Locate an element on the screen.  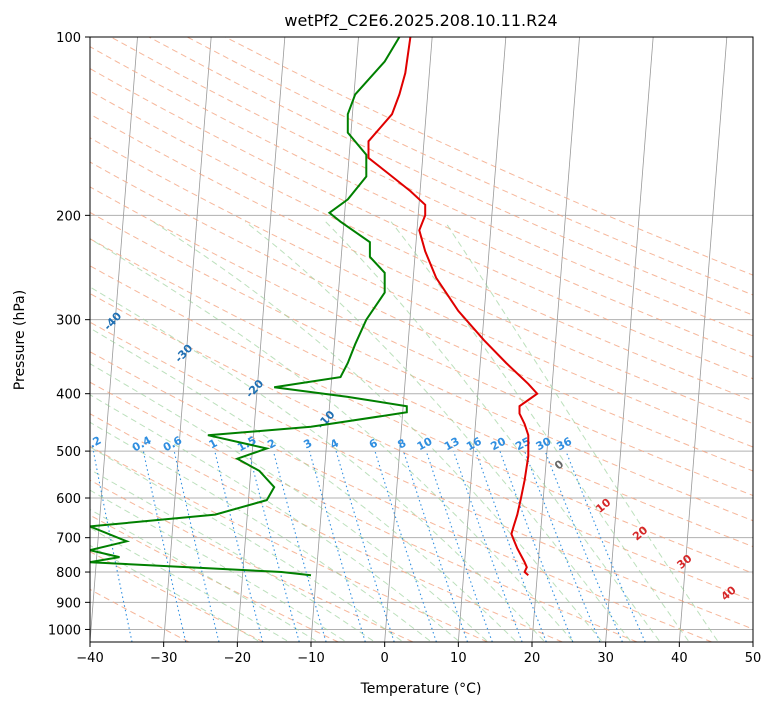
mixing-ratio-label: 36 is located at coordinates (564, 444).